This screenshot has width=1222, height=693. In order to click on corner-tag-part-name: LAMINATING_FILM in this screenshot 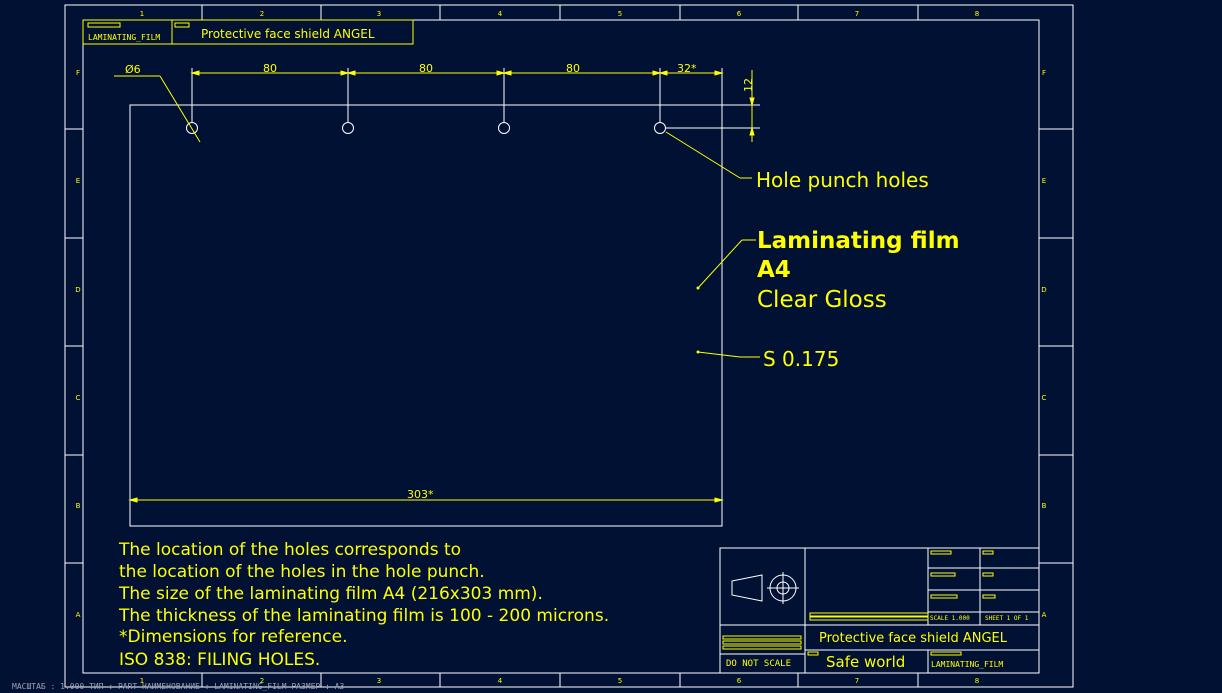, I will do `click(124, 37)`.